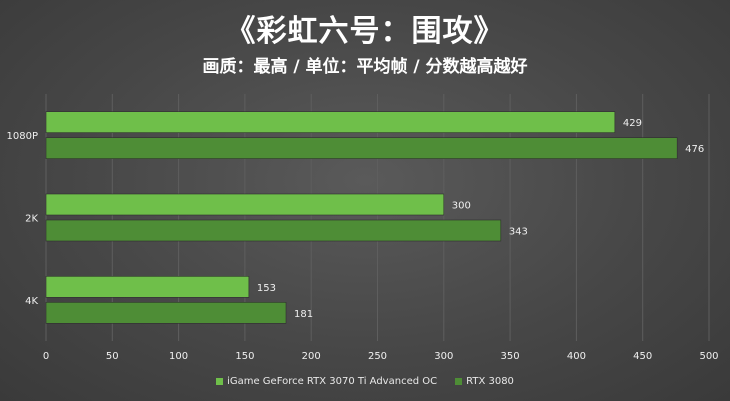  I want to click on y-category-label: 1080P, so click(22, 136).